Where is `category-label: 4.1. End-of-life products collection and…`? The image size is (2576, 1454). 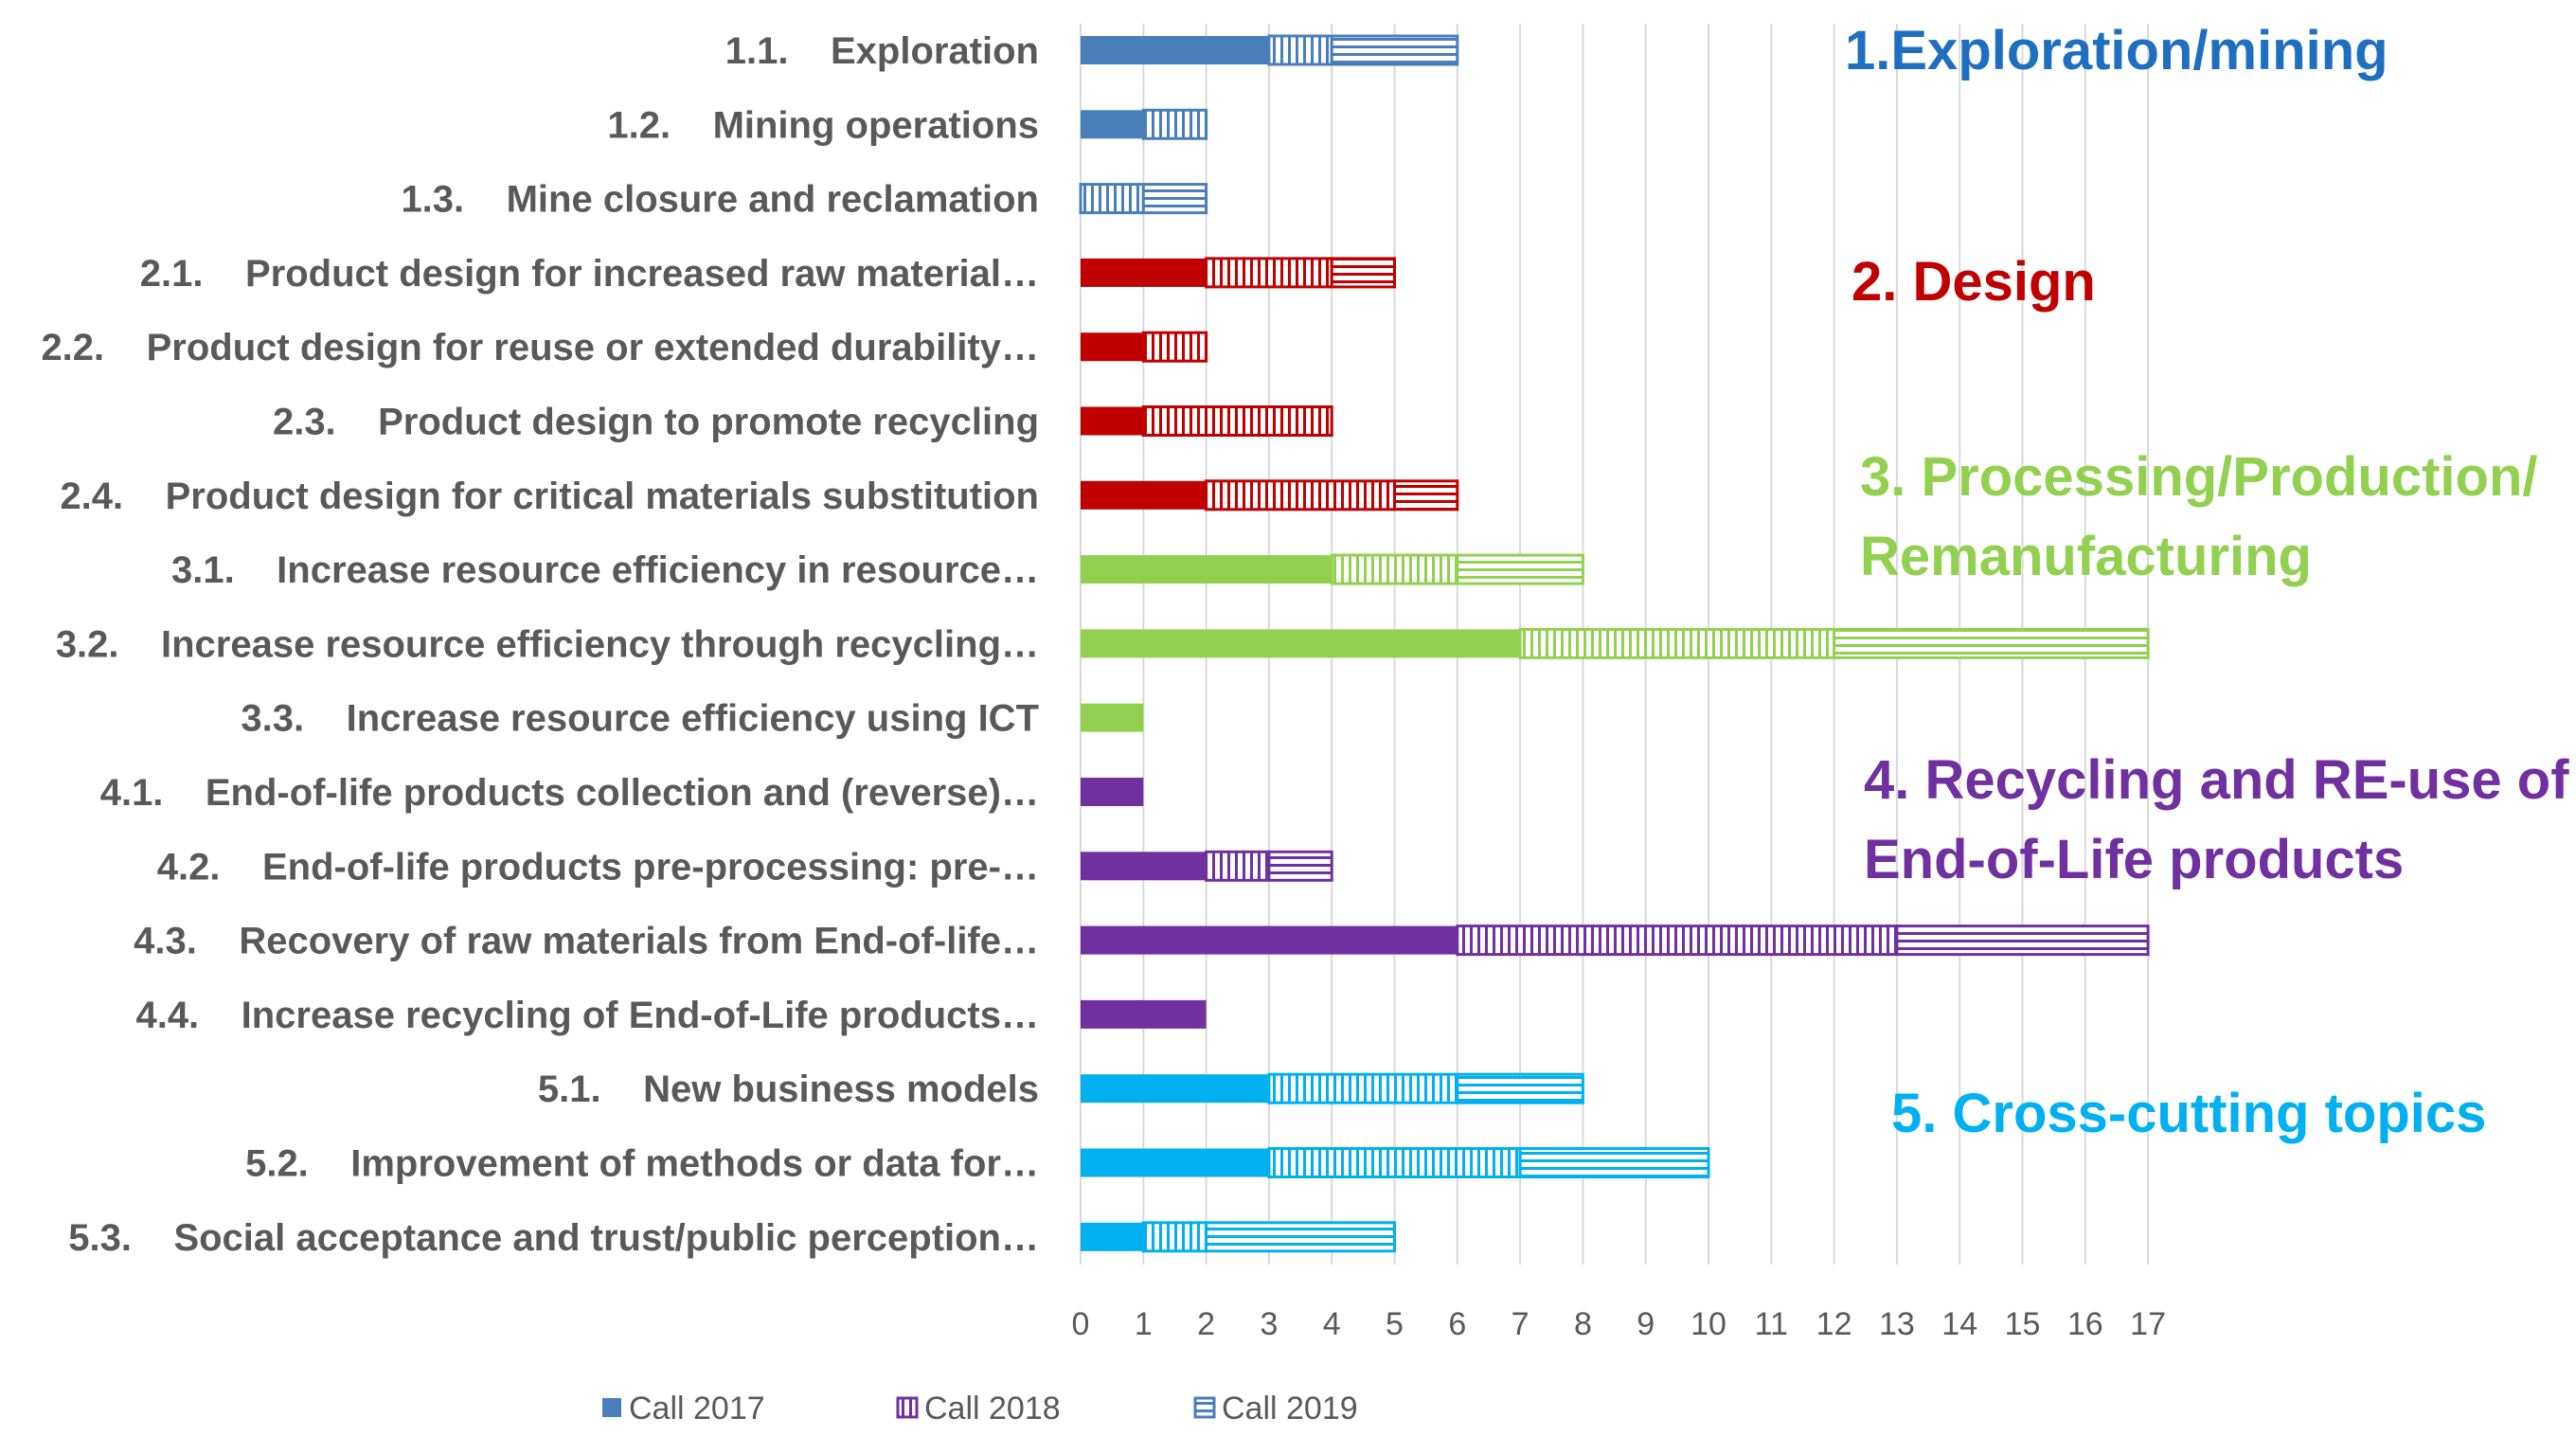 category-label: 4.1. End-of-life products collection and… is located at coordinates (569, 793).